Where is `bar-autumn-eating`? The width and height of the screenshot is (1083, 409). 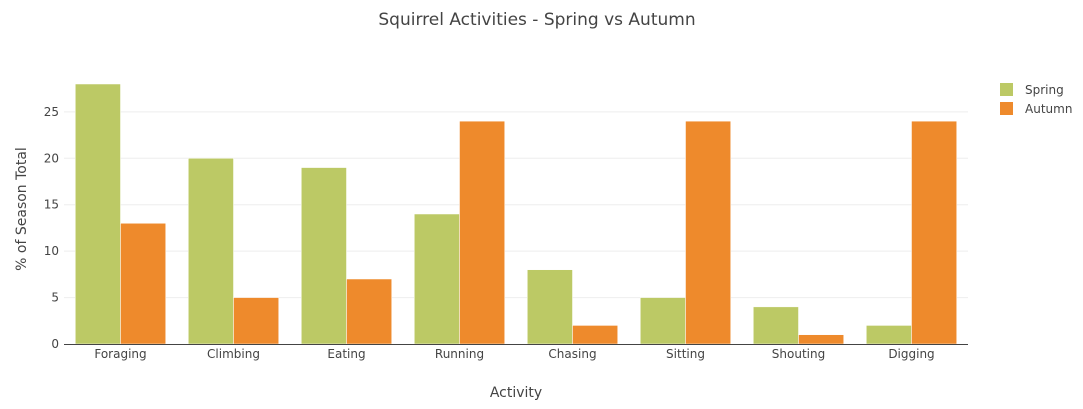
bar-autumn-eating is located at coordinates (369, 311).